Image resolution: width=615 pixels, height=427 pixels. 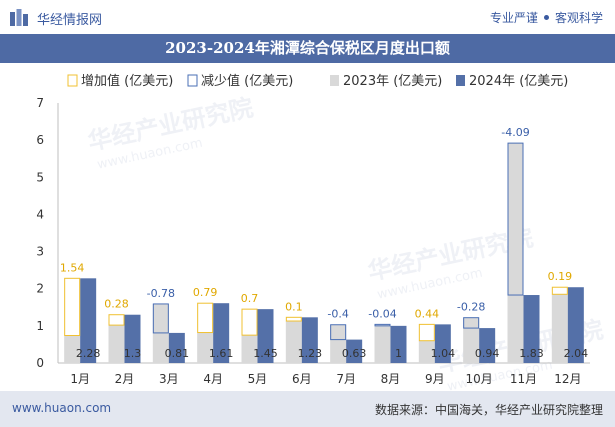 What do you see at coordinates (488, 410) in the screenshot?
I see `footer-source: 数据来源：中国海关，华经产业研究院整理` at bounding box center [488, 410].